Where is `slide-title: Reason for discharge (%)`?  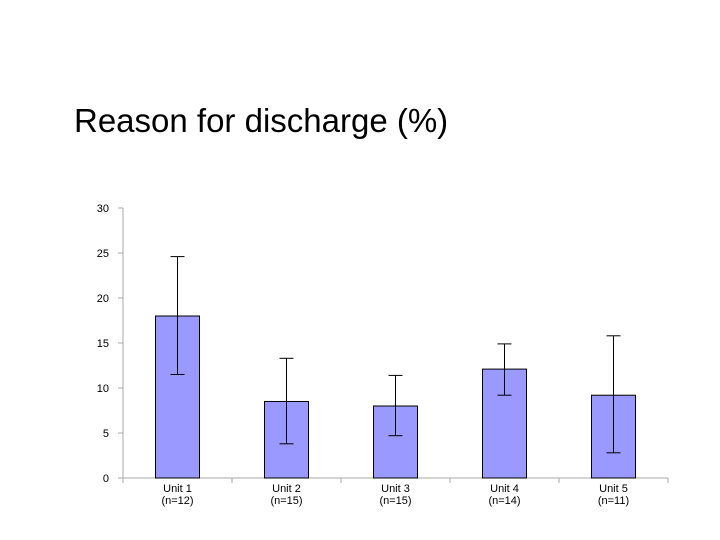
slide-title: Reason for discharge (%) is located at coordinates (261, 120).